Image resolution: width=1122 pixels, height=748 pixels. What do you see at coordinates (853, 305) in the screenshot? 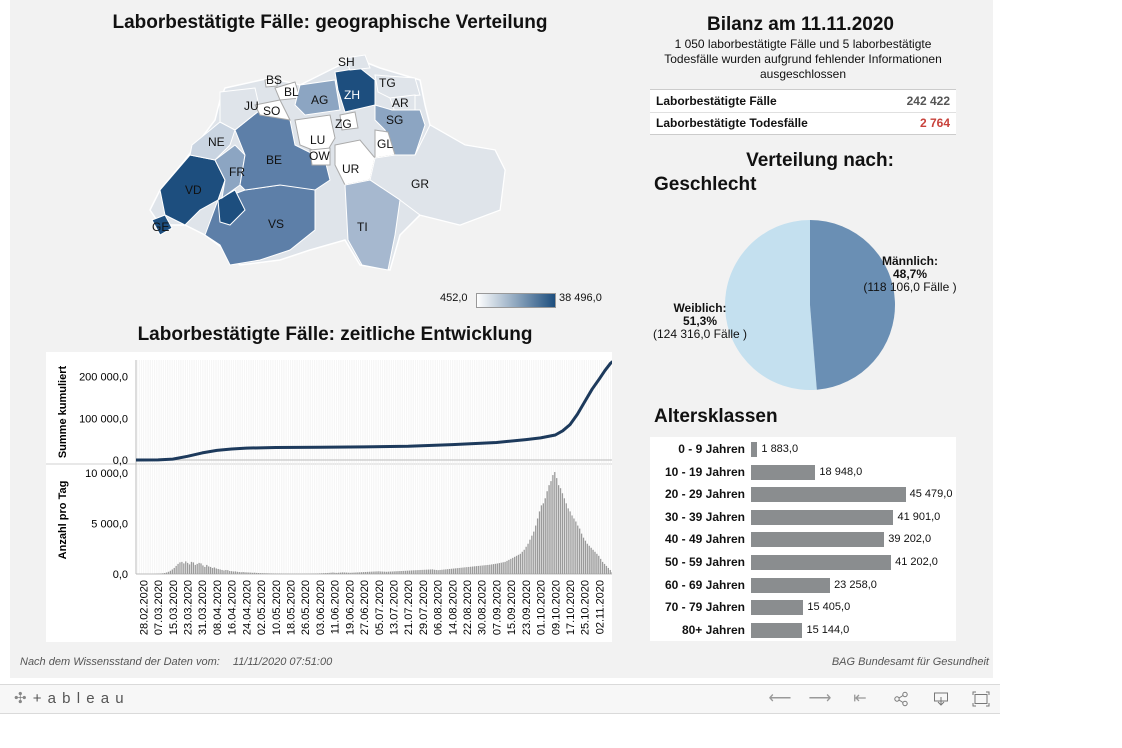
I see `pie-slice-male` at bounding box center [853, 305].